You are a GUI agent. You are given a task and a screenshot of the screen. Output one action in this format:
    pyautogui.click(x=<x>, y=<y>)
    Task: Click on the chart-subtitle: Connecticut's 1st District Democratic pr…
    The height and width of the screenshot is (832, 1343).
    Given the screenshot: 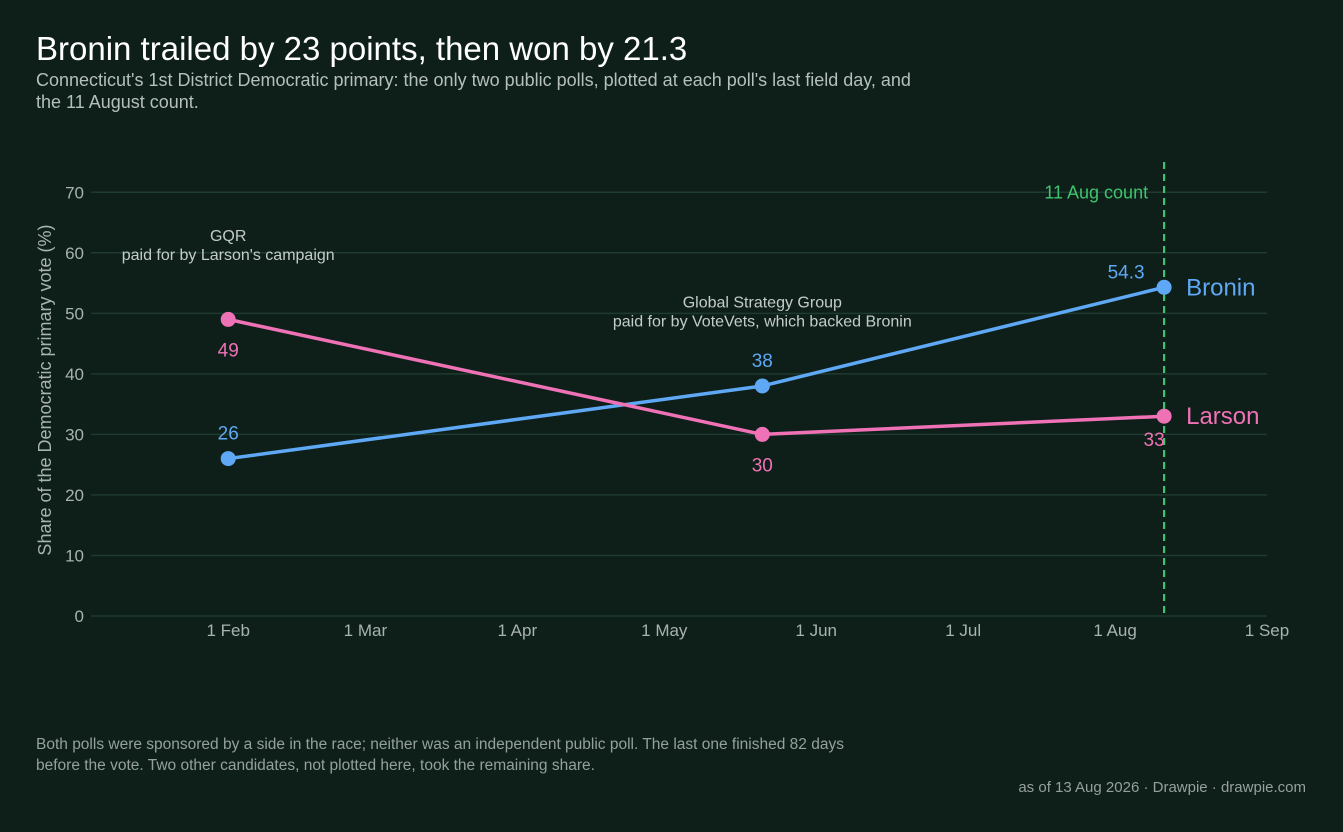 What is the action you would take?
    pyautogui.click(x=473, y=91)
    